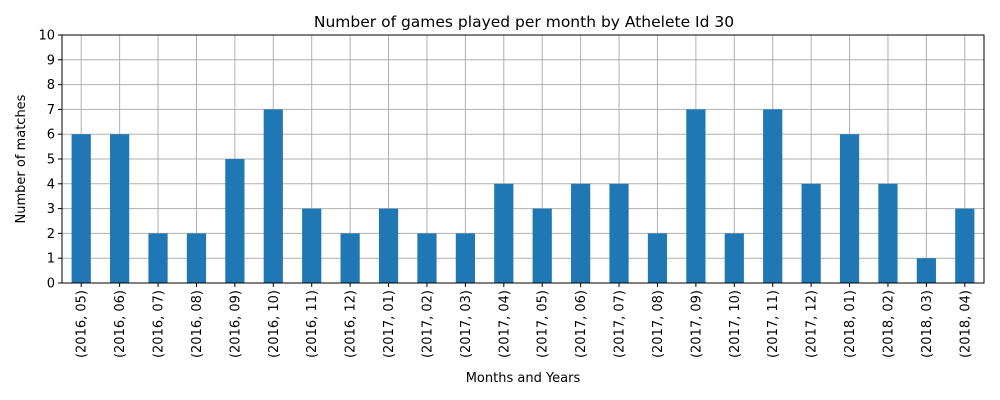  I want to click on y-axis-title: Number of matches, so click(21, 158).